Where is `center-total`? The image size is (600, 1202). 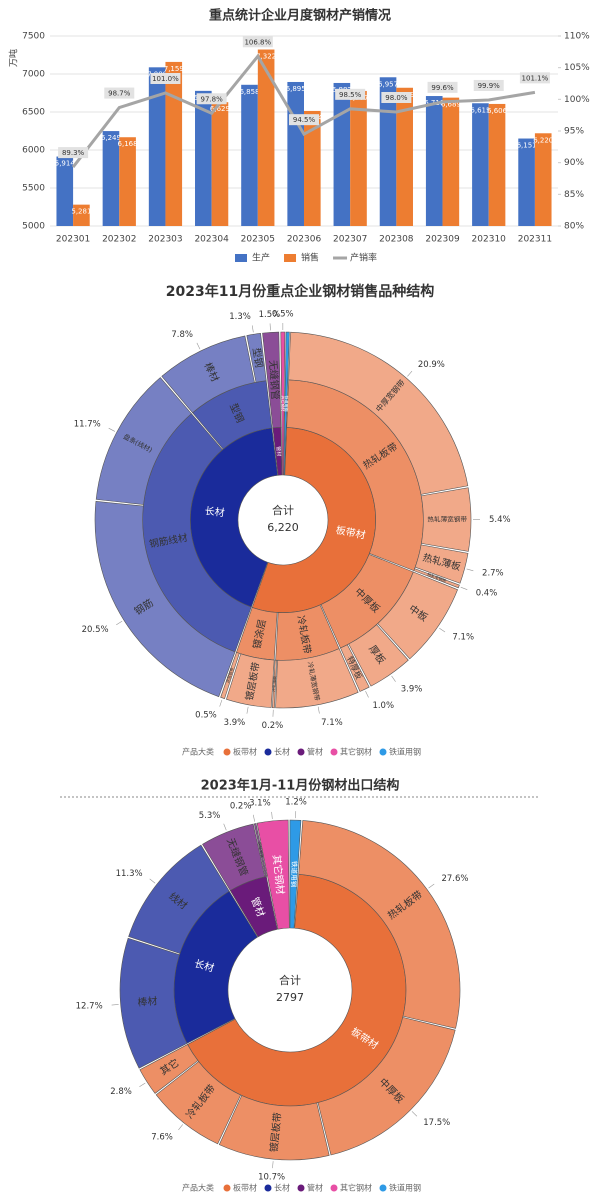 center-total is located at coordinates (283, 520).